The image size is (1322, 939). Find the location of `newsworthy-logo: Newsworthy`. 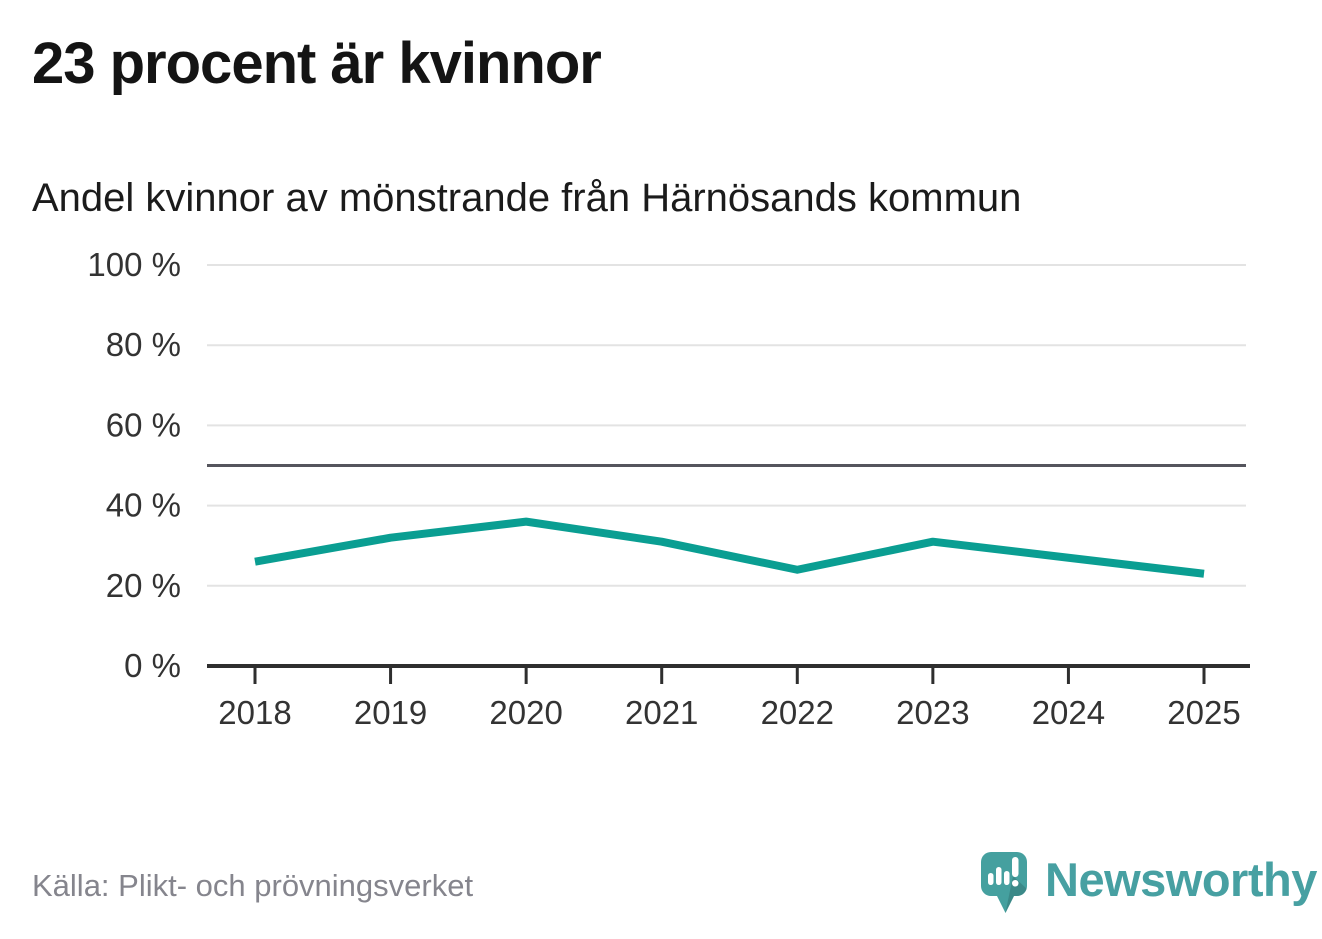

newsworthy-logo: Newsworthy is located at coordinates (1149, 883).